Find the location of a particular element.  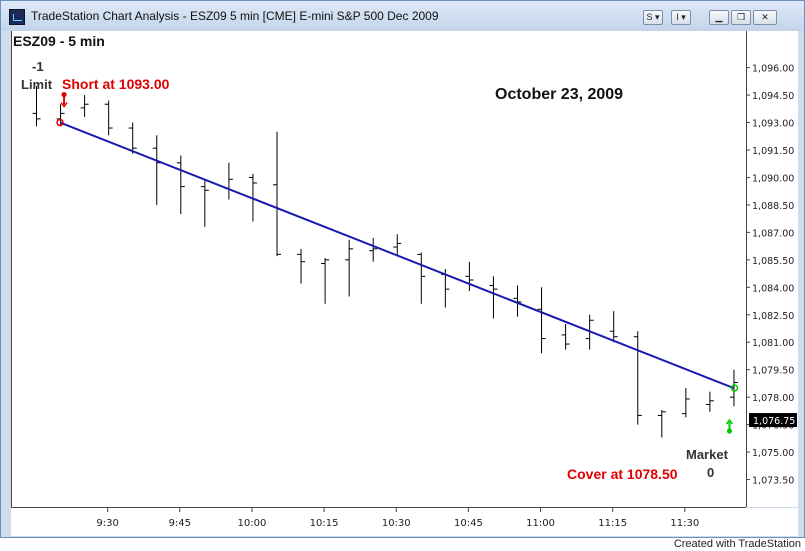

close-icon: ✕ is located at coordinates (765, 17).